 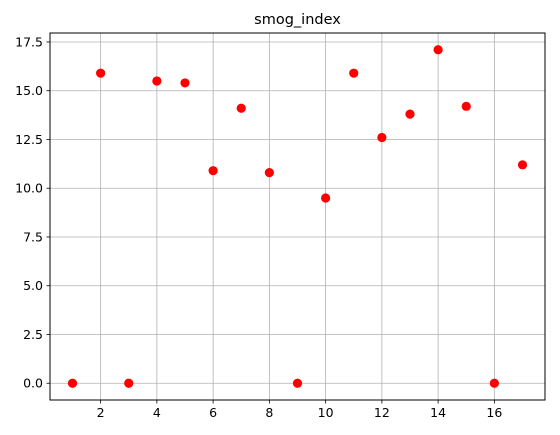 What do you see at coordinates (32, 212) in the screenshot?
I see `y-axis-ticks: 0.0 2.5 5.0 7.5 10.0 12.5 15.0 17.5` at bounding box center [32, 212].